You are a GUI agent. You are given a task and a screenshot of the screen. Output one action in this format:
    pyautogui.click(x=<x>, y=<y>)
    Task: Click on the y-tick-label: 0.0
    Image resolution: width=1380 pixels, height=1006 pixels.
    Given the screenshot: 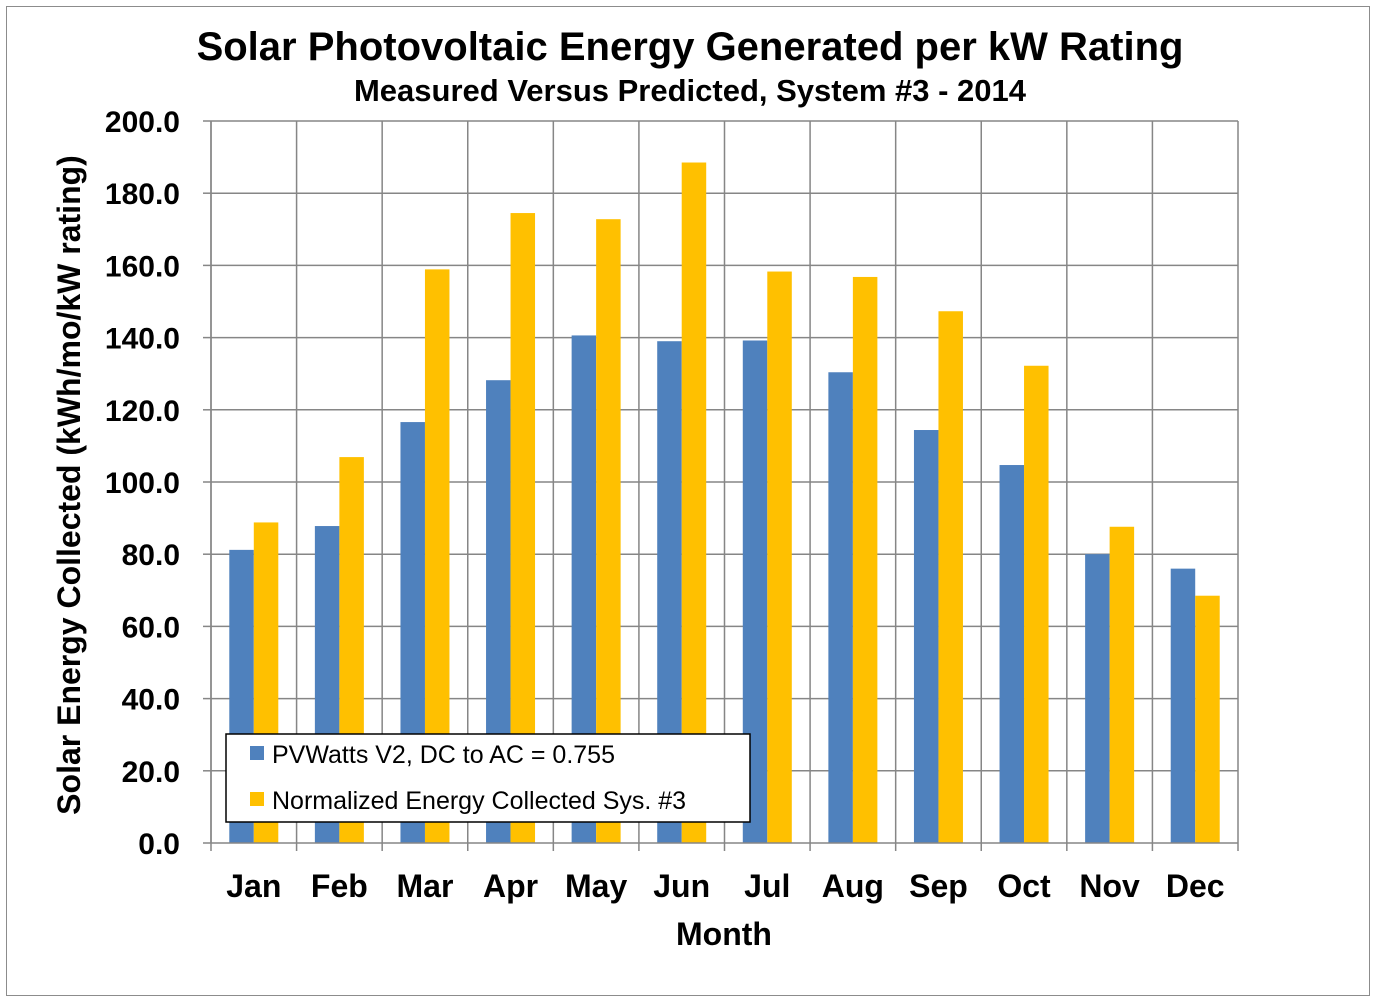 What is the action you would take?
    pyautogui.click(x=159, y=844)
    